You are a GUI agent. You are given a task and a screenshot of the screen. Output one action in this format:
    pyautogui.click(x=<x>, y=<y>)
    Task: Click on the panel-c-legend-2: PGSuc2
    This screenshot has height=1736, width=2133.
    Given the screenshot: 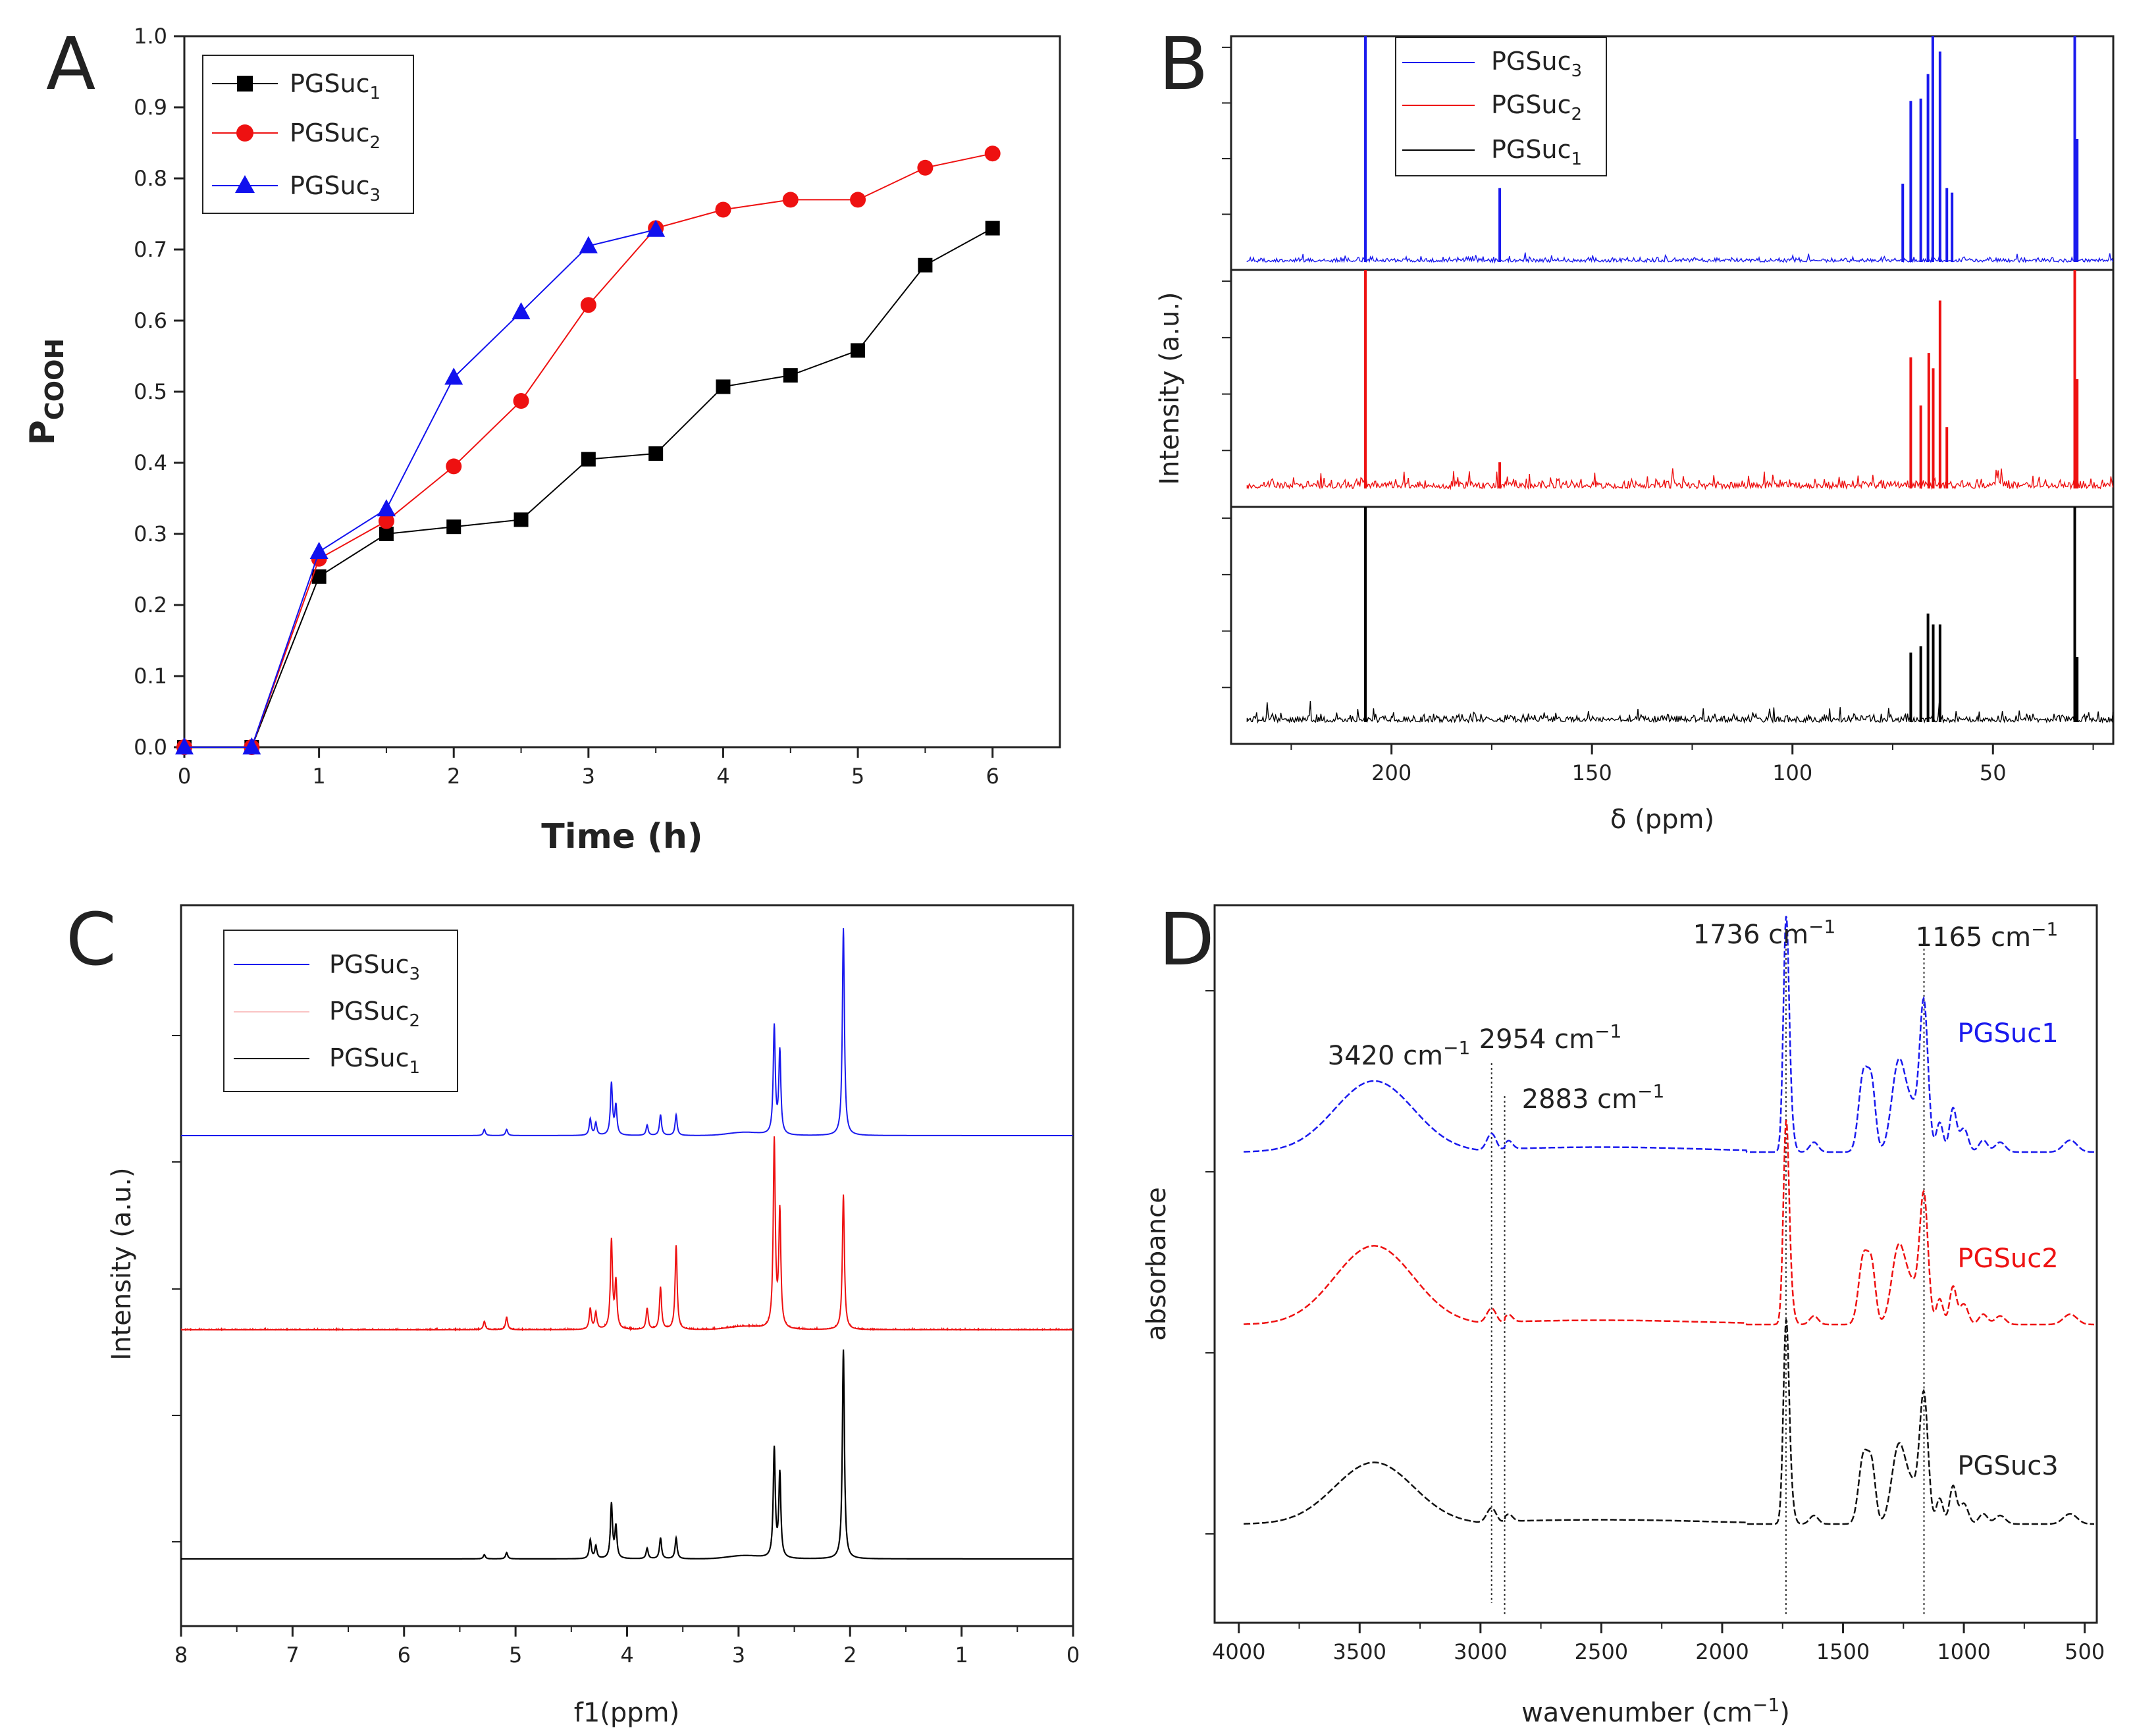 What is the action you would take?
    pyautogui.click(x=374, y=1014)
    